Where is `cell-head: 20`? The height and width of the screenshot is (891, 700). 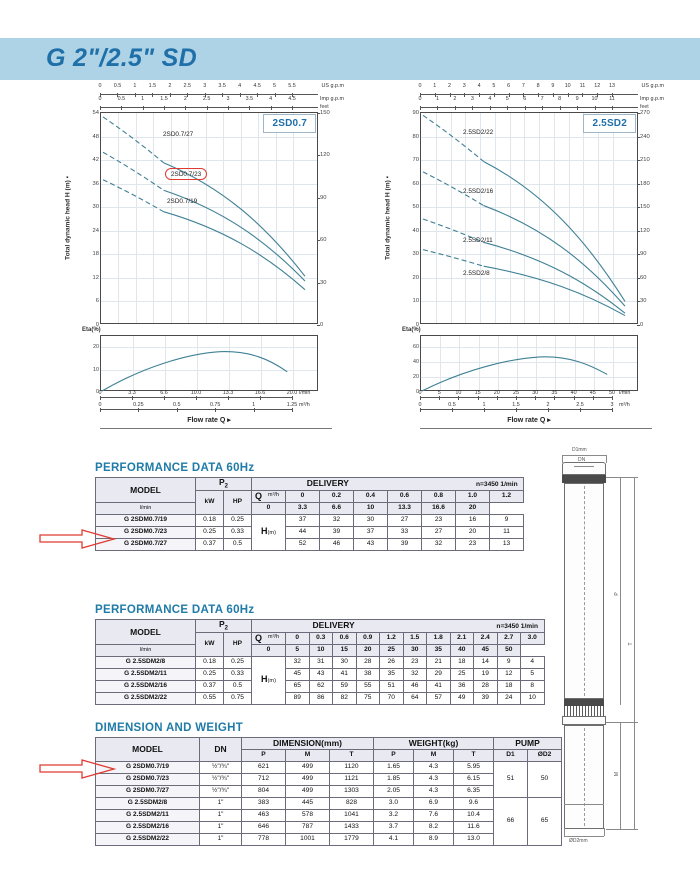
cell-head: 20 is located at coordinates (472, 532).